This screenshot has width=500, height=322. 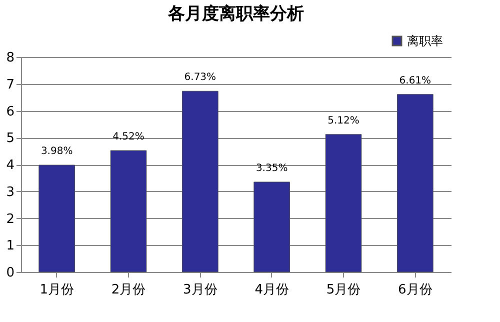 I want to click on y-tick-label: 3, so click(x=10, y=192).